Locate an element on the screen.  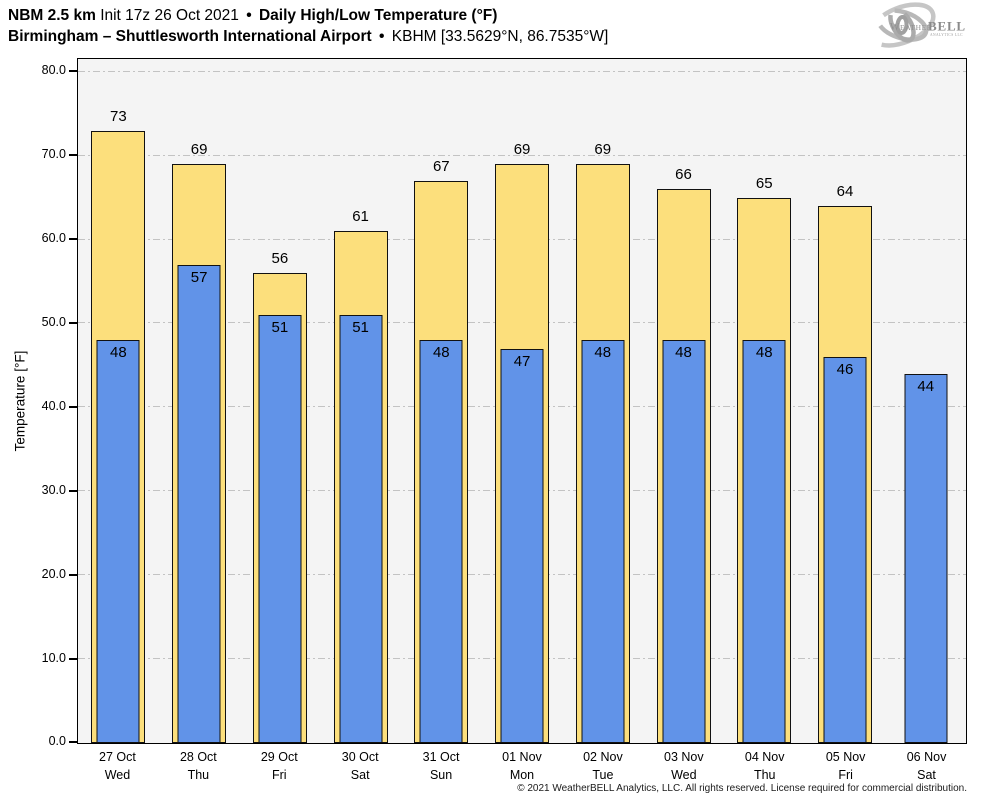
bar-group: 66 48 is located at coordinates (683, 401).